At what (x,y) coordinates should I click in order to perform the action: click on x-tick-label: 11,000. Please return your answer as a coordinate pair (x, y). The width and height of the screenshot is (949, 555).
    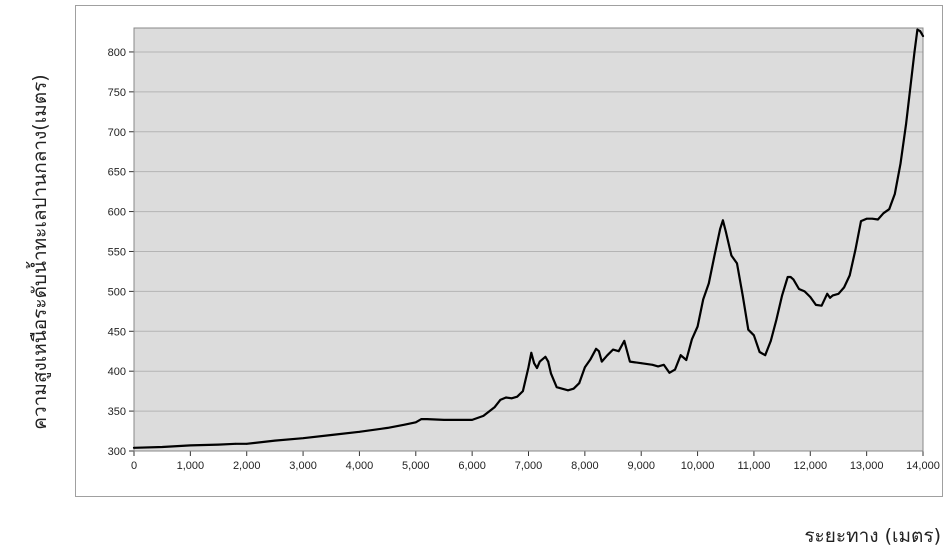
    Looking at the image, I should click on (754, 466).